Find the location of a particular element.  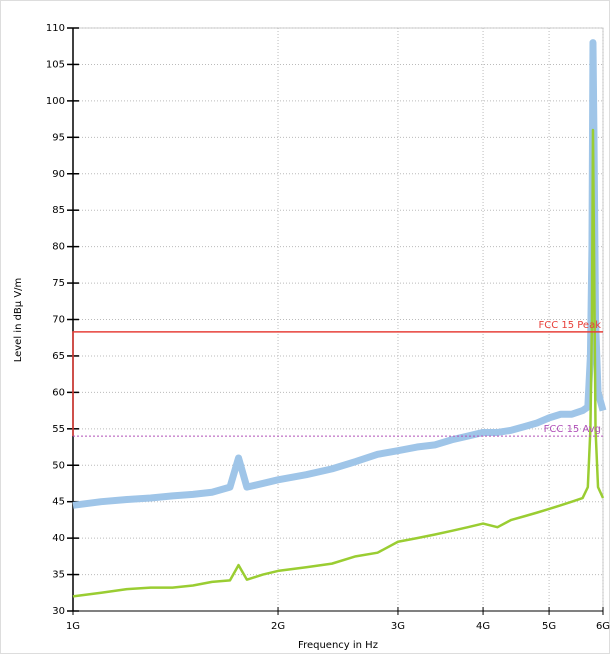

y-tick-label: 60 is located at coordinates (58, 392).